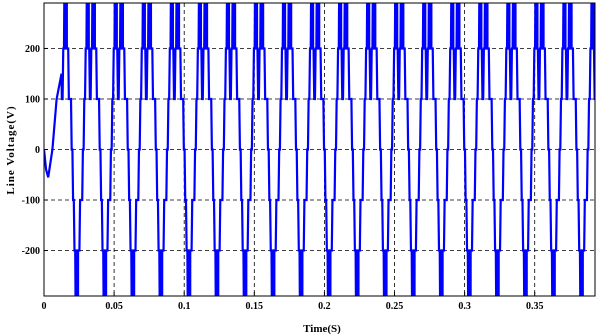  I want to click on x-axis-ticks: 0 0.05 0.1 0.15 0.2 0.25 0.3 0.35, so click(293, 302).